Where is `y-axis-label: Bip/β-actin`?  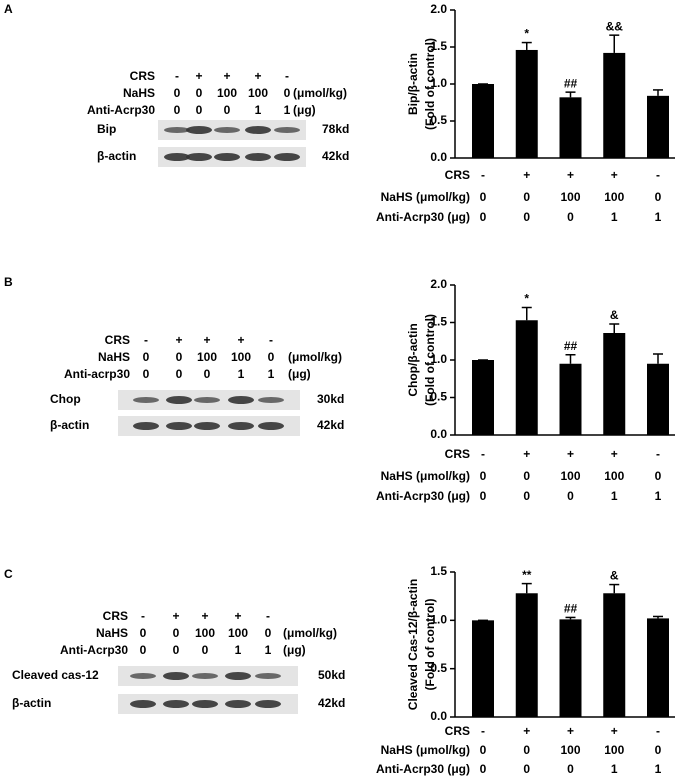 y-axis-label: Bip/β-actin is located at coordinates (413, 84).